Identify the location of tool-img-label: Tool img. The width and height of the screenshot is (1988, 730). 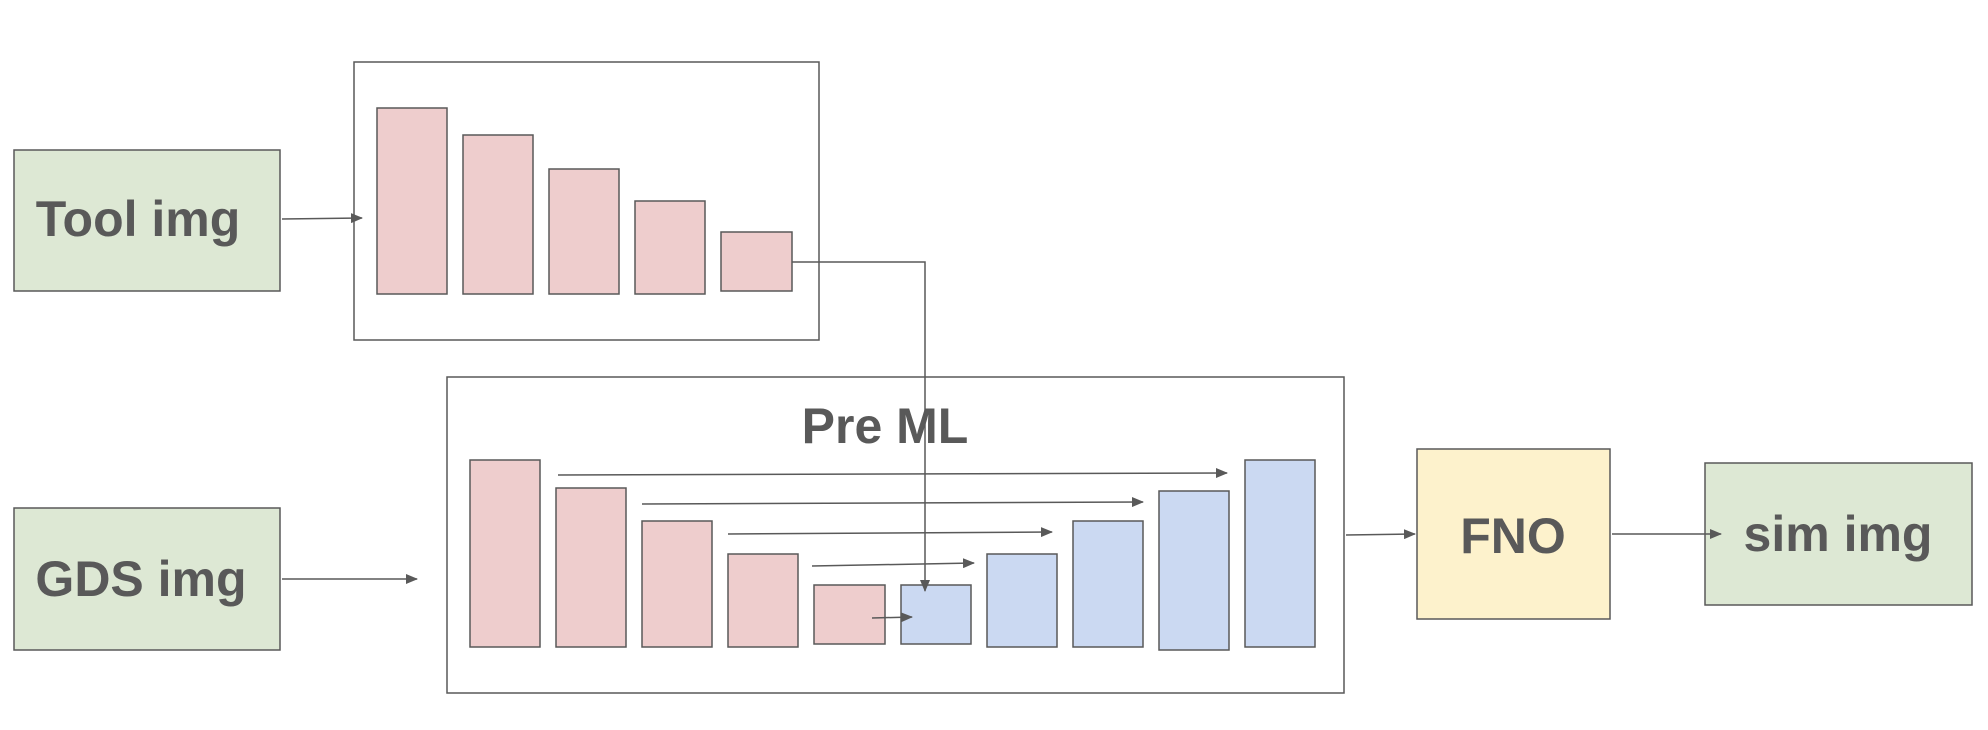
(138, 219).